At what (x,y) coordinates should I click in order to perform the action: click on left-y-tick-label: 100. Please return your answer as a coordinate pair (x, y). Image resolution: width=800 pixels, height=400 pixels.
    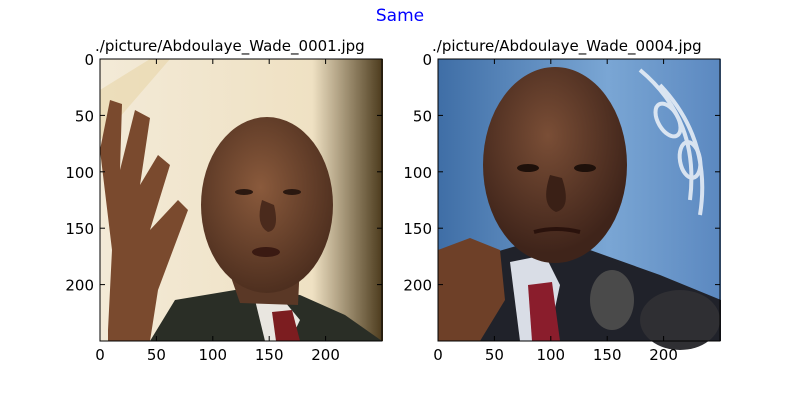
    Looking at the image, I should click on (79, 173).